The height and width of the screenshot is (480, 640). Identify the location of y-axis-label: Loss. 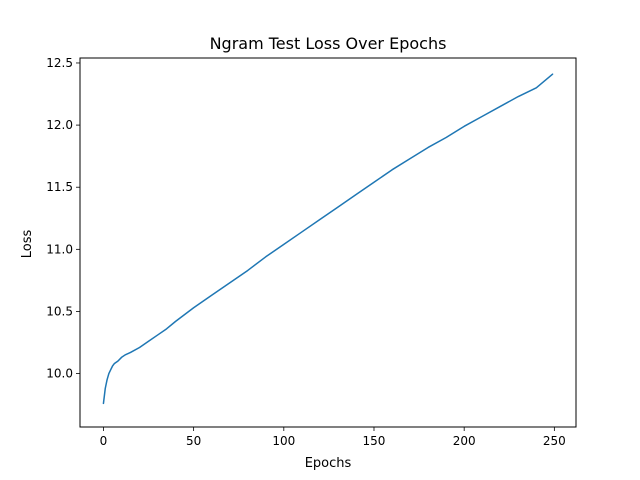
(27, 244).